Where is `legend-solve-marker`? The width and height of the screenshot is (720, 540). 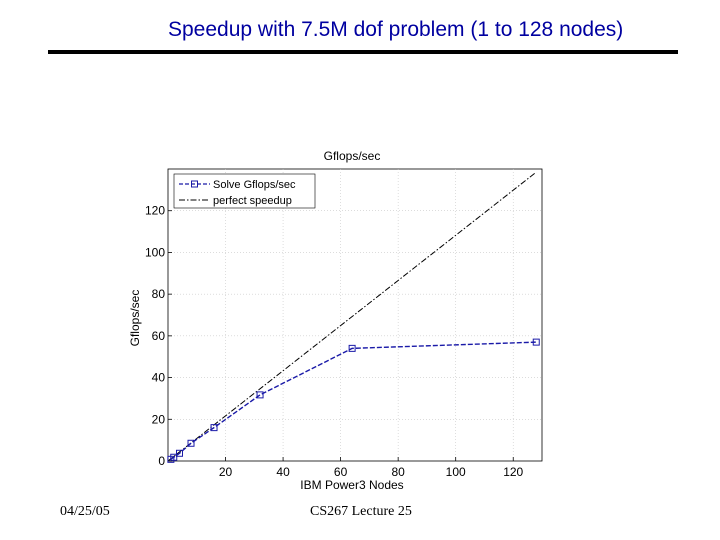 legend-solve-marker is located at coordinates (194, 184).